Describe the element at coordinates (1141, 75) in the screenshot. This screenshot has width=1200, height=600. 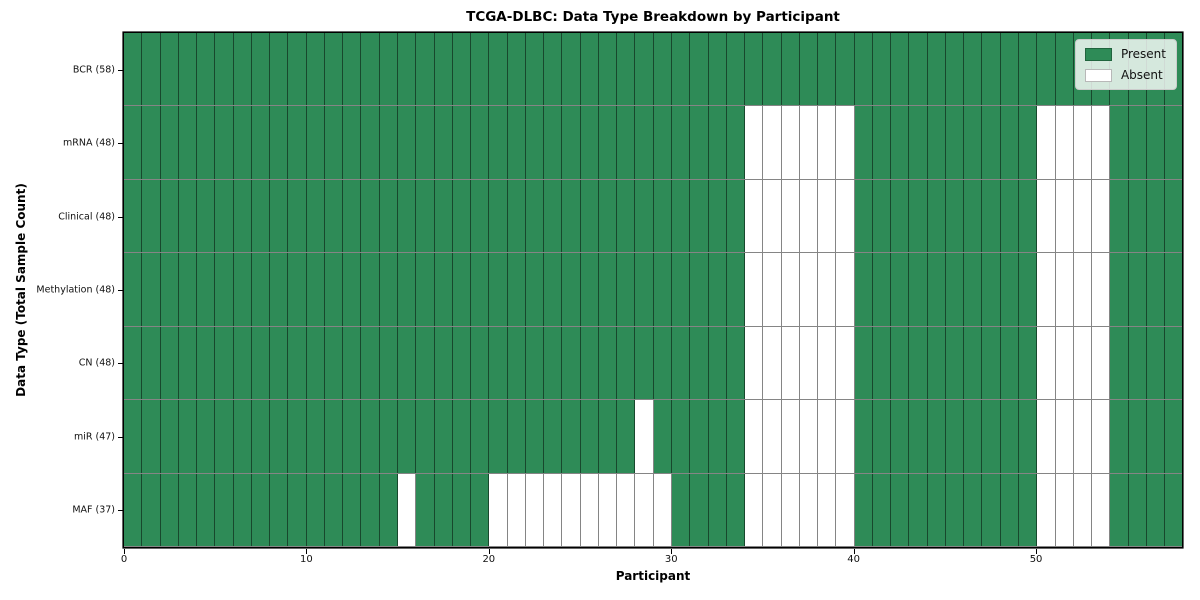
I see `legend-label: Absent` at that location.